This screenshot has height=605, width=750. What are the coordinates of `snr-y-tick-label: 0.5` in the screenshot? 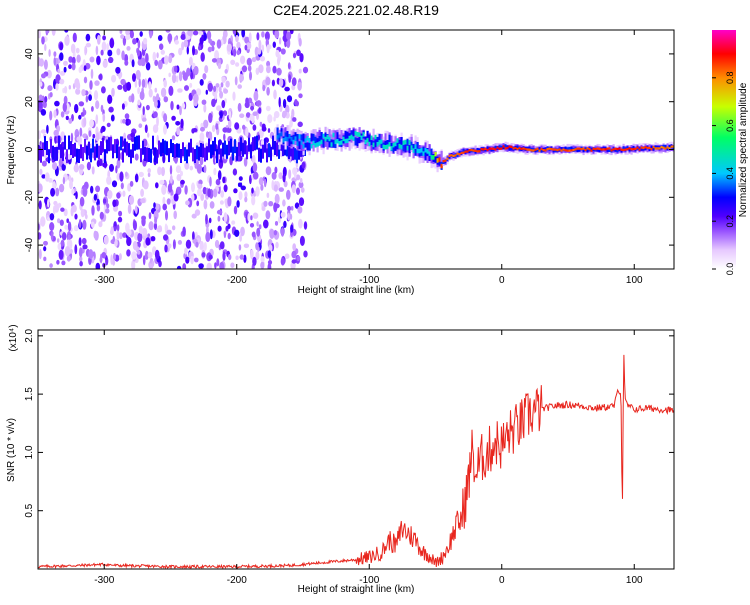 It's located at (29, 510).